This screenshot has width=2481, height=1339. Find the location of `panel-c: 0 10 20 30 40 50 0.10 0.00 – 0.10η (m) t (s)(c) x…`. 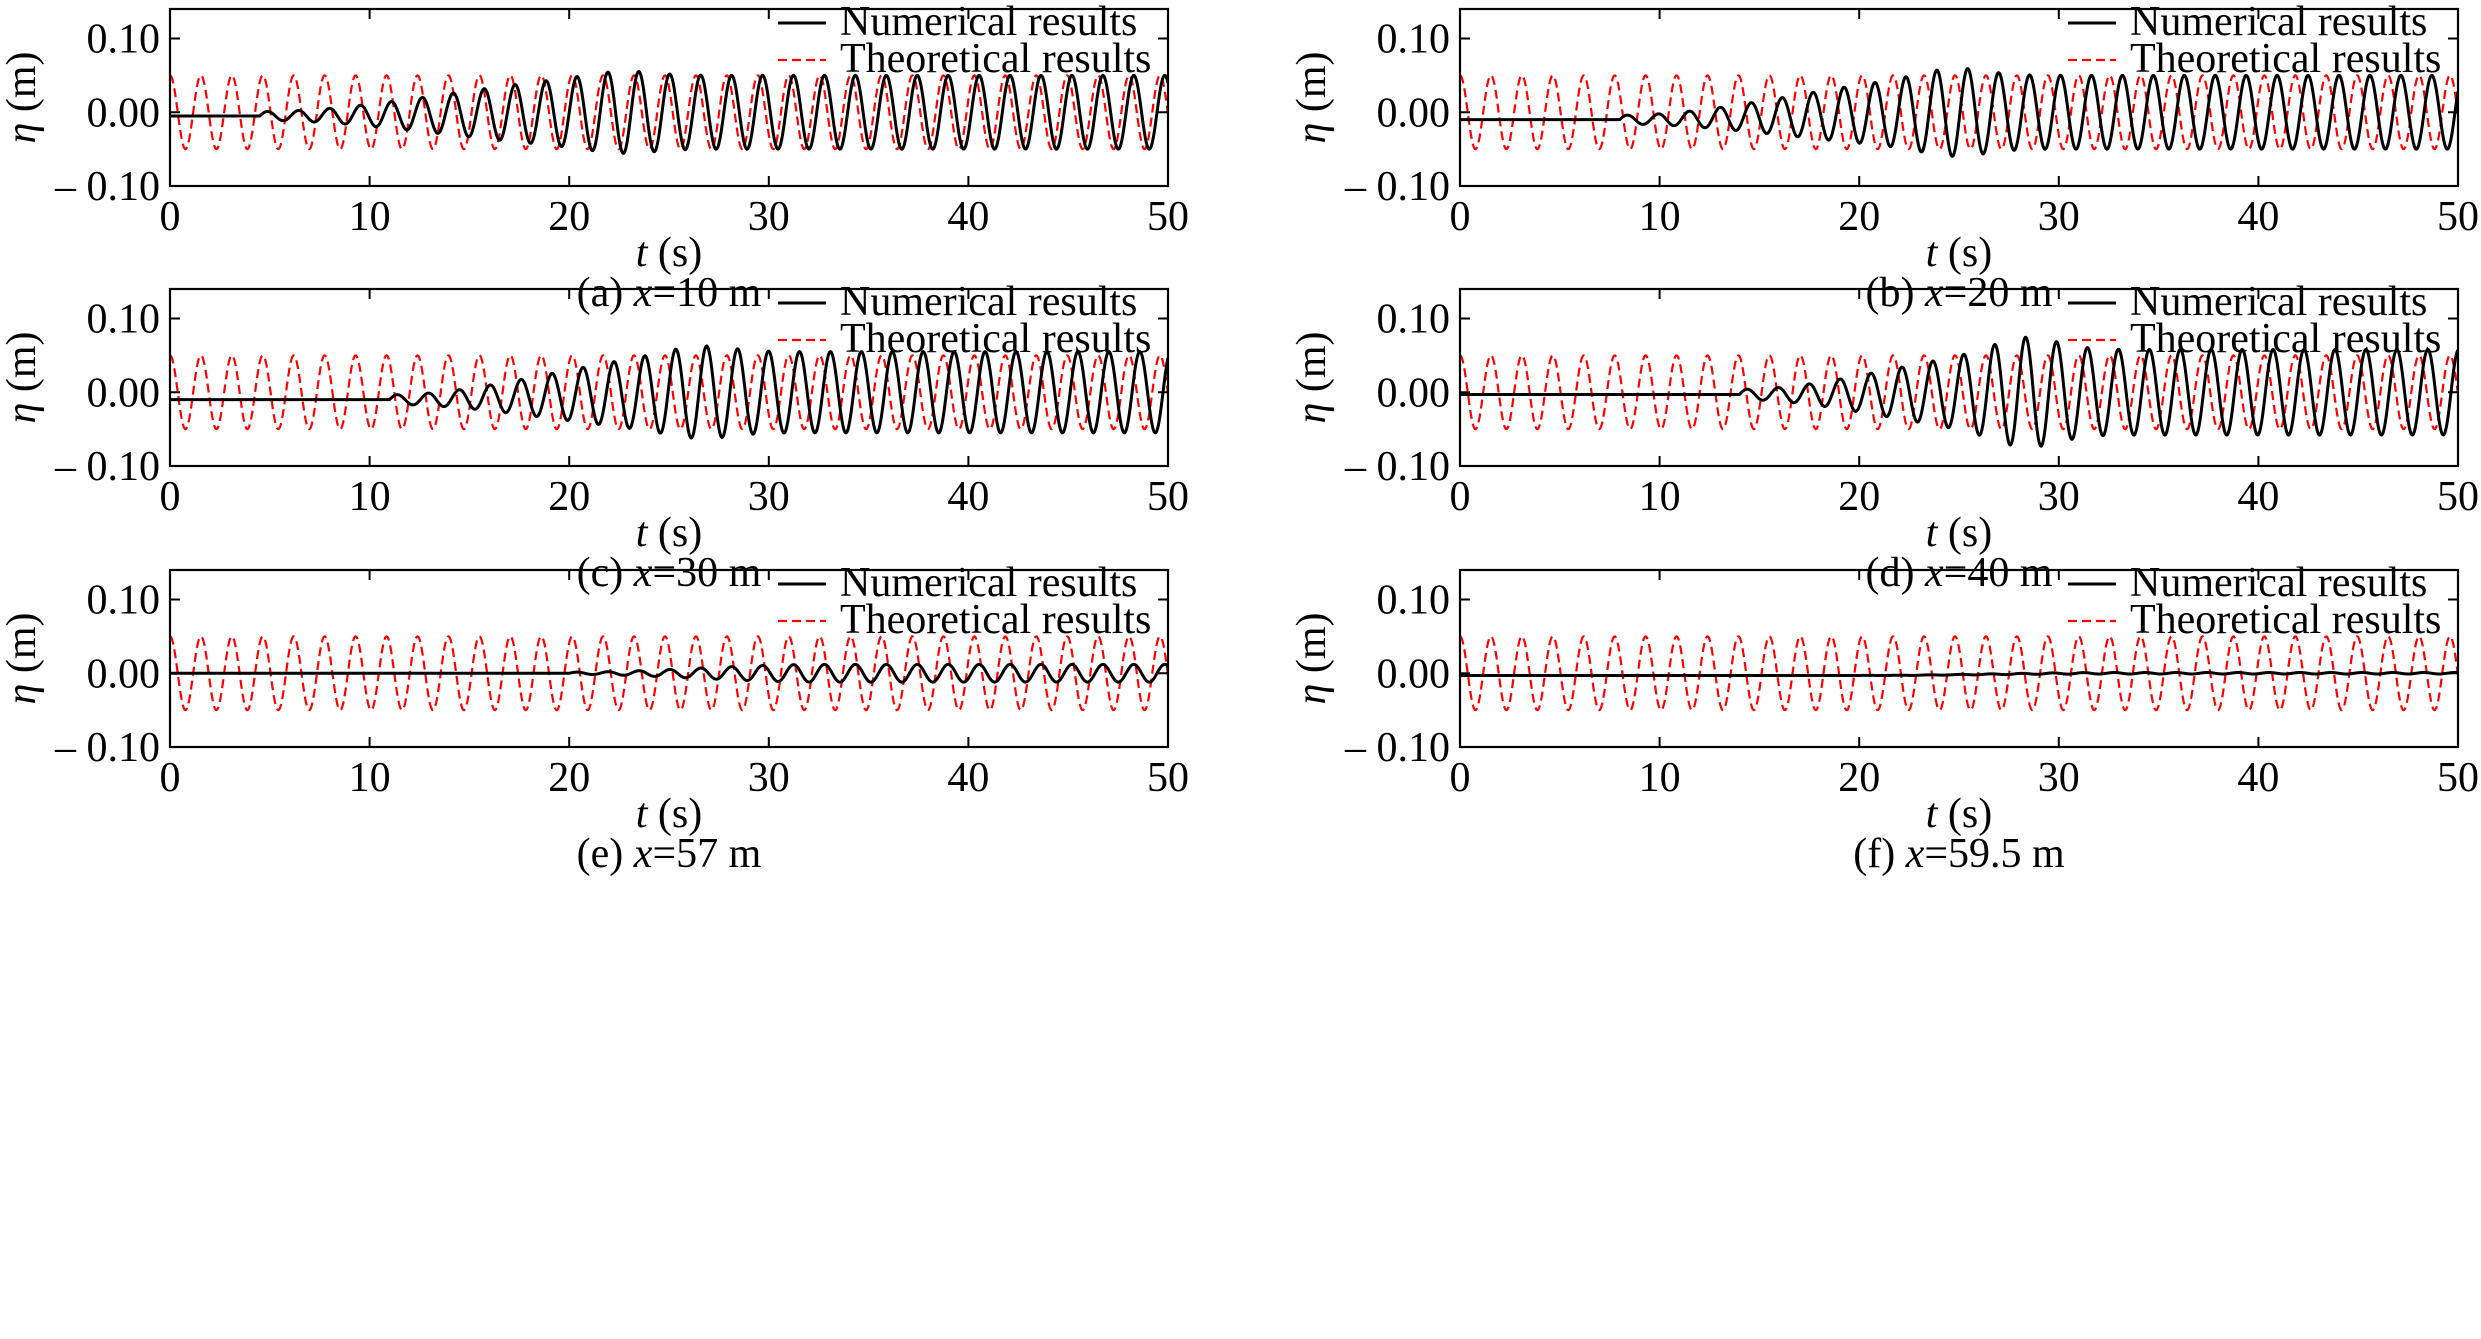

panel-c: 0 10 20 30 40 50 0.10 0.00 – 0.10η (m) t (s)(c) x… is located at coordinates (594, 437).